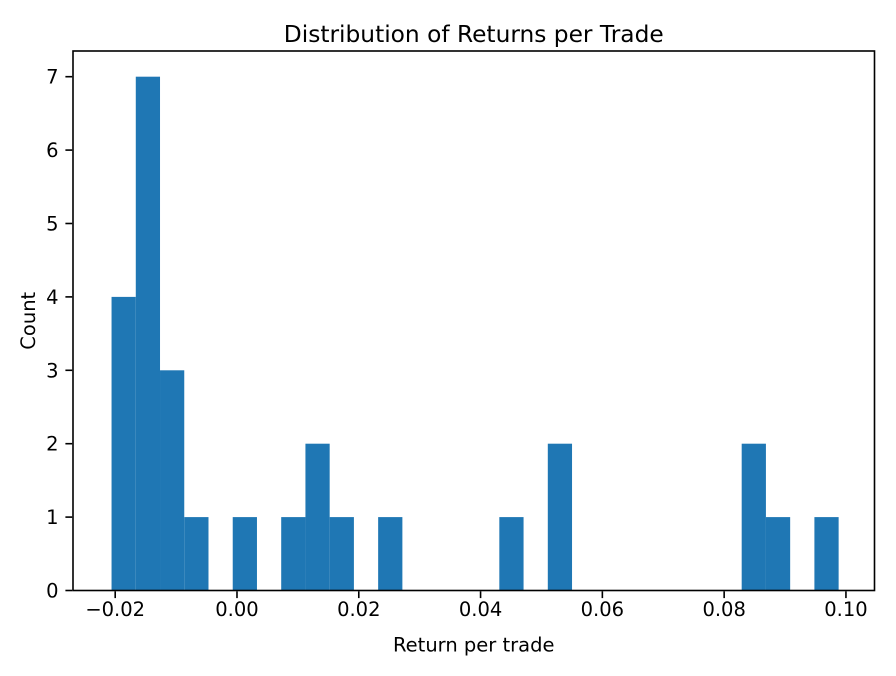 The image size is (896, 676). What do you see at coordinates (52, 517) in the screenshot?
I see `y-tick-label: 1` at bounding box center [52, 517].